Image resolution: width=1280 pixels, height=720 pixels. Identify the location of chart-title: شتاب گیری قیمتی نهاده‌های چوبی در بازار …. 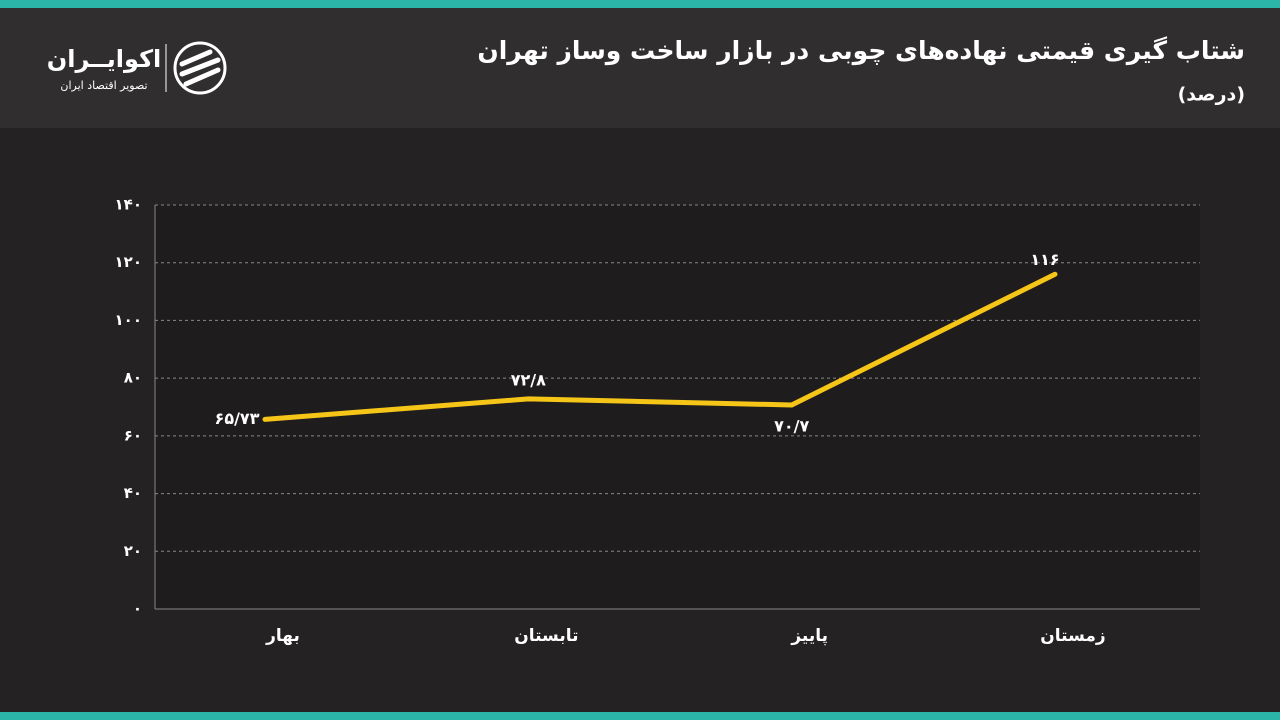
(861, 51).